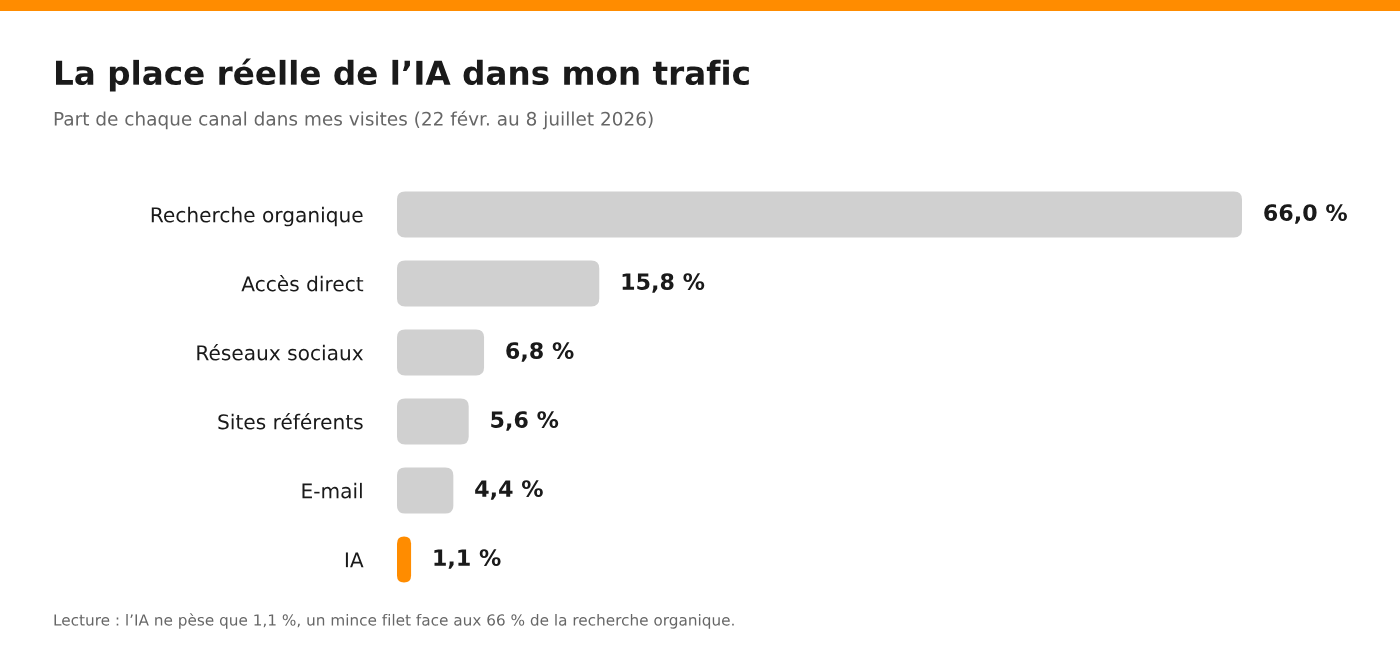  What do you see at coordinates (302, 283) in the screenshot?
I see `y-tick-label: Accès direct` at bounding box center [302, 283].